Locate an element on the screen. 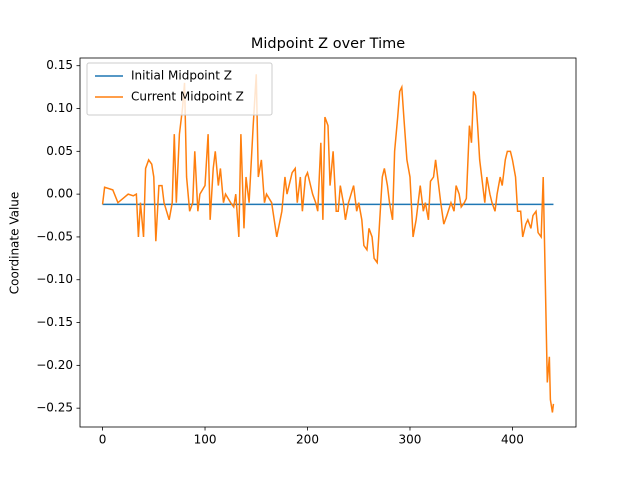  x-tick-label: 0 is located at coordinates (103, 440).